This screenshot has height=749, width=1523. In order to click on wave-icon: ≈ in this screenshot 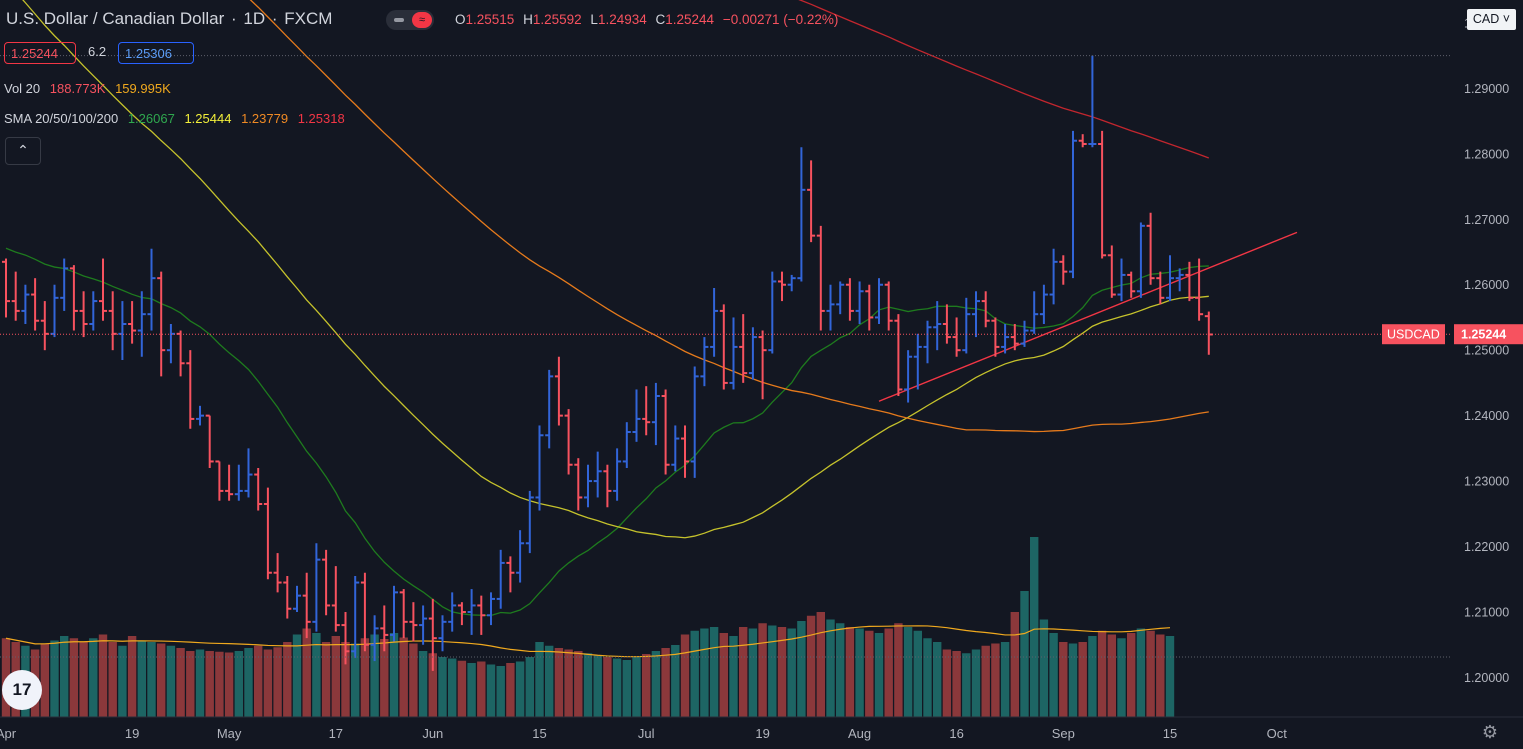, I will do `click(422, 20)`.